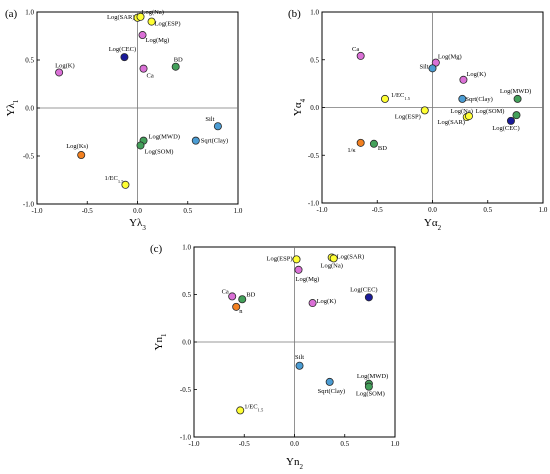 The width and height of the screenshot is (550, 474). What do you see at coordinates (156, 249) in the screenshot?
I see `panel-label: (c)` at bounding box center [156, 249].